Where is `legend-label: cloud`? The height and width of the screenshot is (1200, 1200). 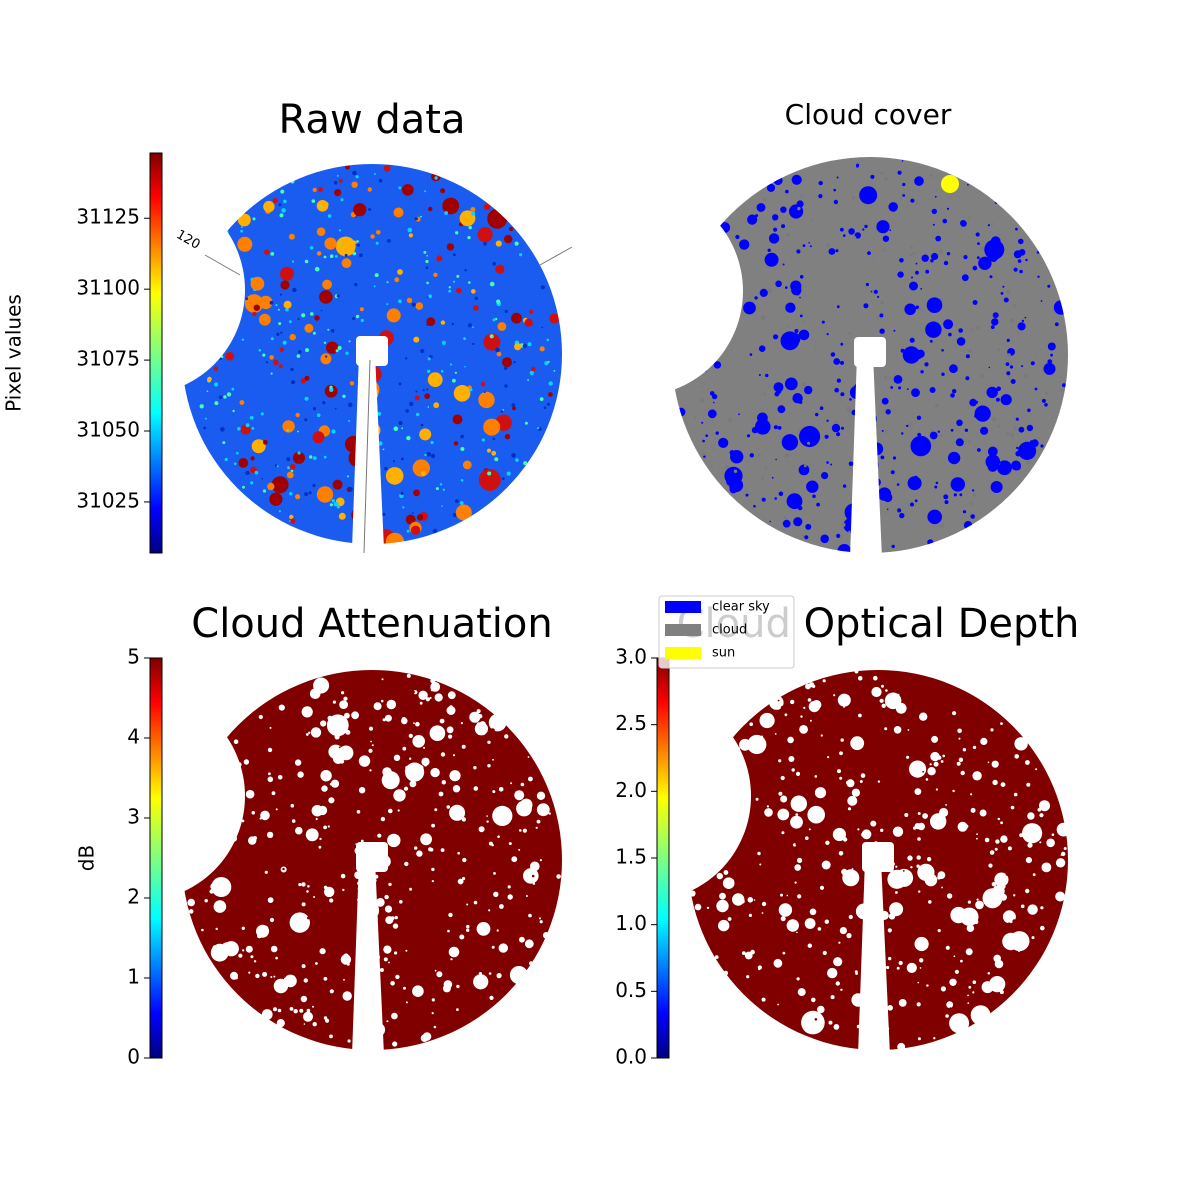 legend-label: cloud is located at coordinates (729, 630).